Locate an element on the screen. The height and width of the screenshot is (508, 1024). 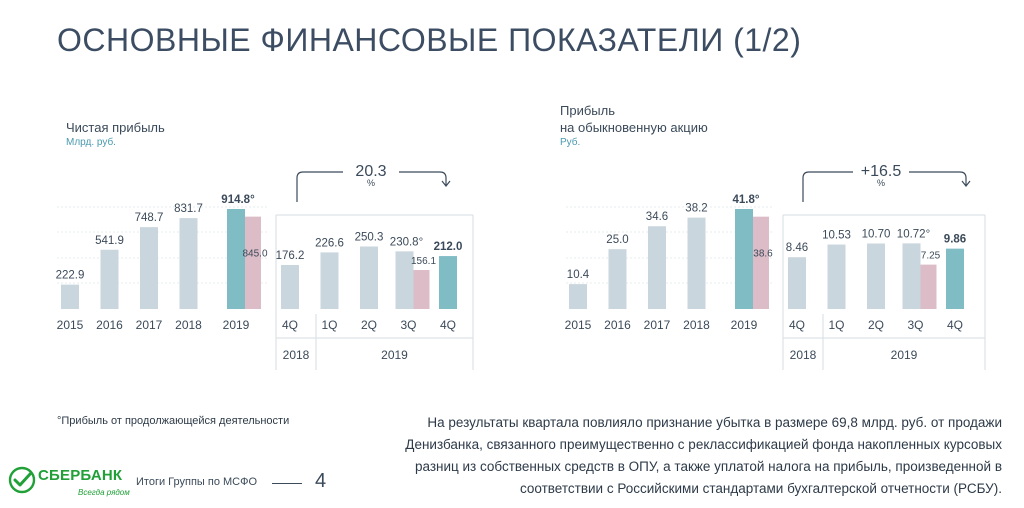
chart-2-quarter-category-label: 2Q is located at coordinates (876, 325).